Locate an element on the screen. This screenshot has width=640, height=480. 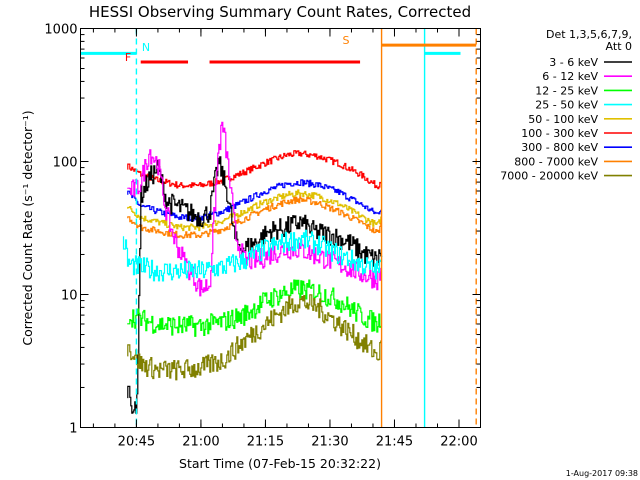
x-axis-label: Start Time (07-Feb-15 20:32:22) is located at coordinates (280, 463).